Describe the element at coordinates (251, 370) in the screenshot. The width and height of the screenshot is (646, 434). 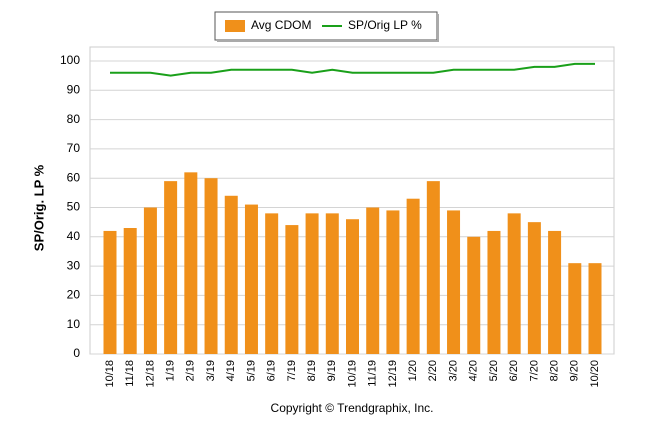
I see `x-tick-label: 5/19` at that location.